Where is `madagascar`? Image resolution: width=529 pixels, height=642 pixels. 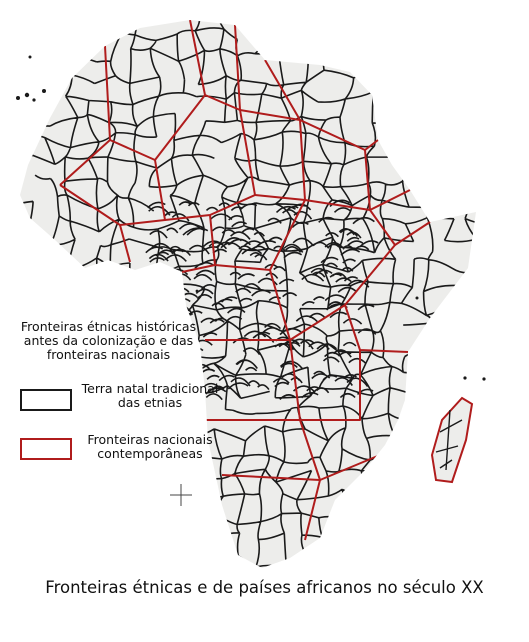 madagascar is located at coordinates (452, 440).